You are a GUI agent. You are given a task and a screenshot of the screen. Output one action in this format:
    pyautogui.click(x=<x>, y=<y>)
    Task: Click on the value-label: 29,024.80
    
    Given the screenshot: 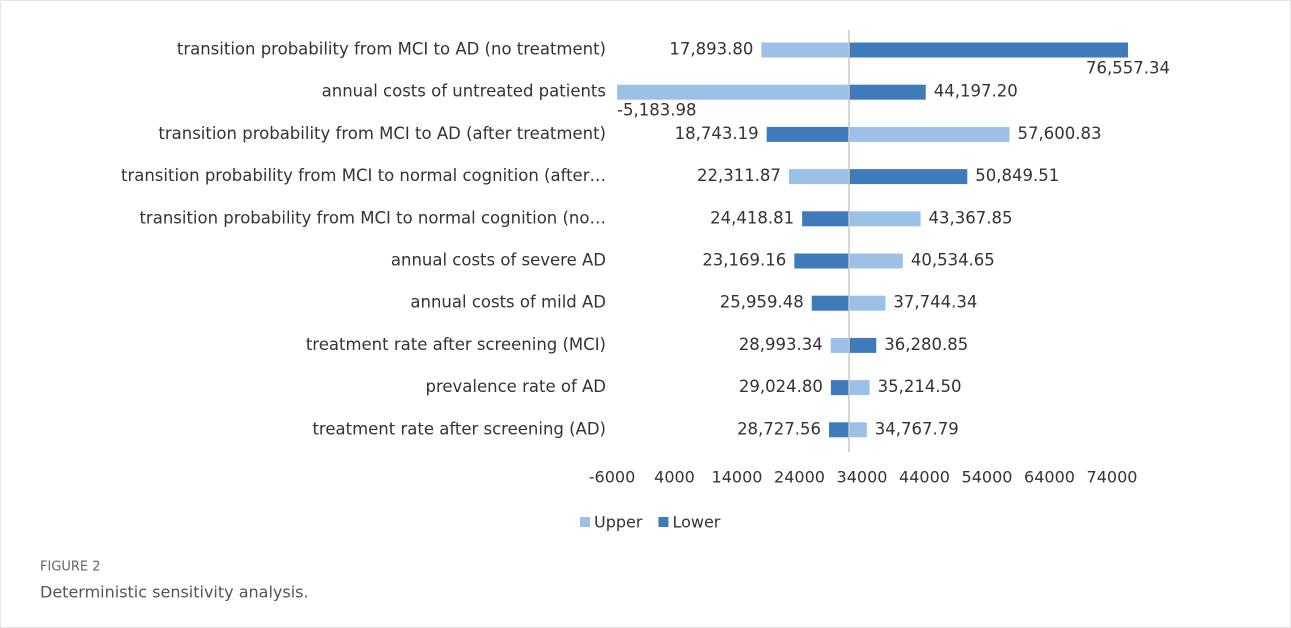 What is the action you would take?
    pyautogui.click(x=781, y=386)
    